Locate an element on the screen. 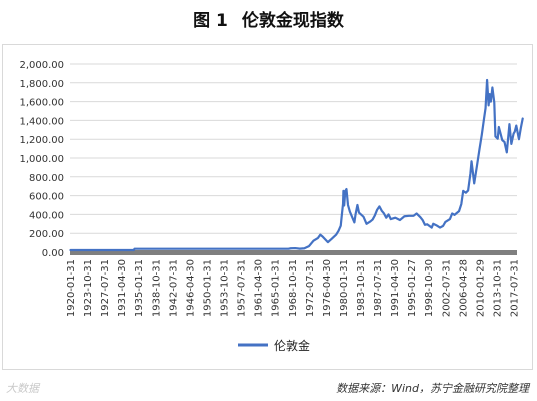 This screenshot has height=401, width=537. x-tick-label: 1972-07-31 is located at coordinates (310, 288).